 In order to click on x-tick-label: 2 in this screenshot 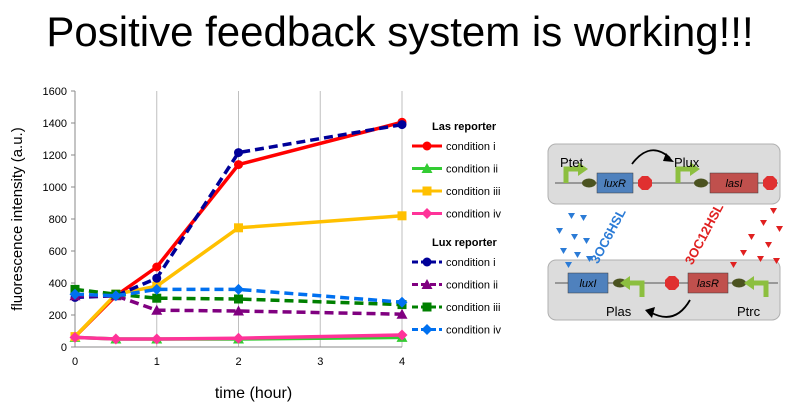, I will do `click(238, 362)`.